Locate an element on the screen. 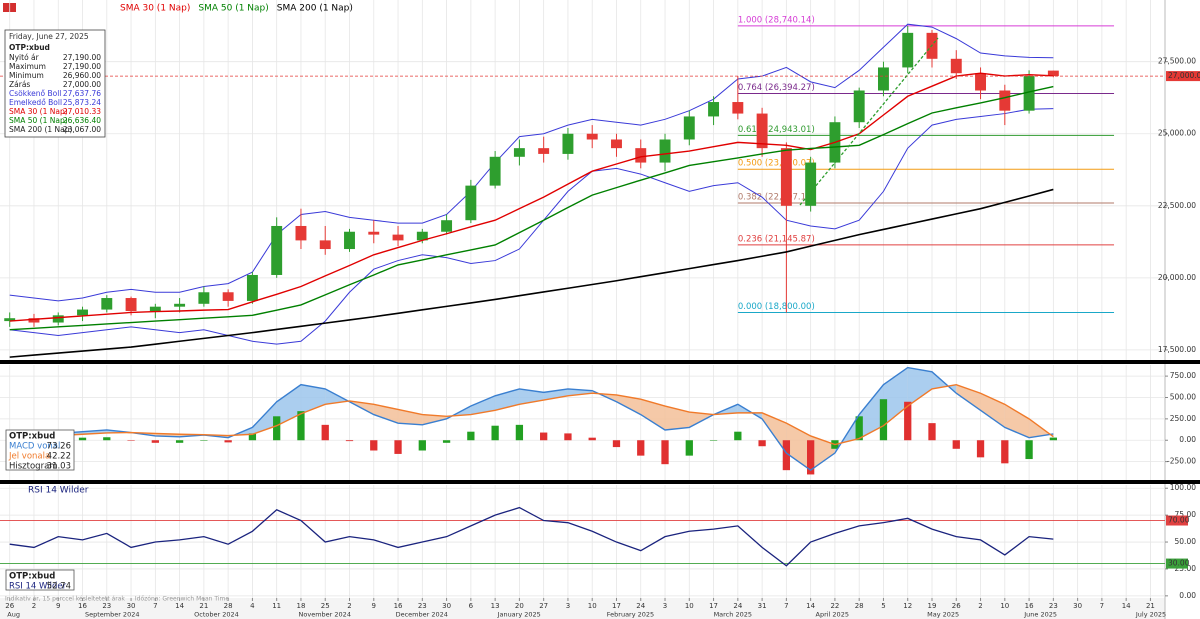  tooltip-label: Nyitó ár is located at coordinates (24, 57).